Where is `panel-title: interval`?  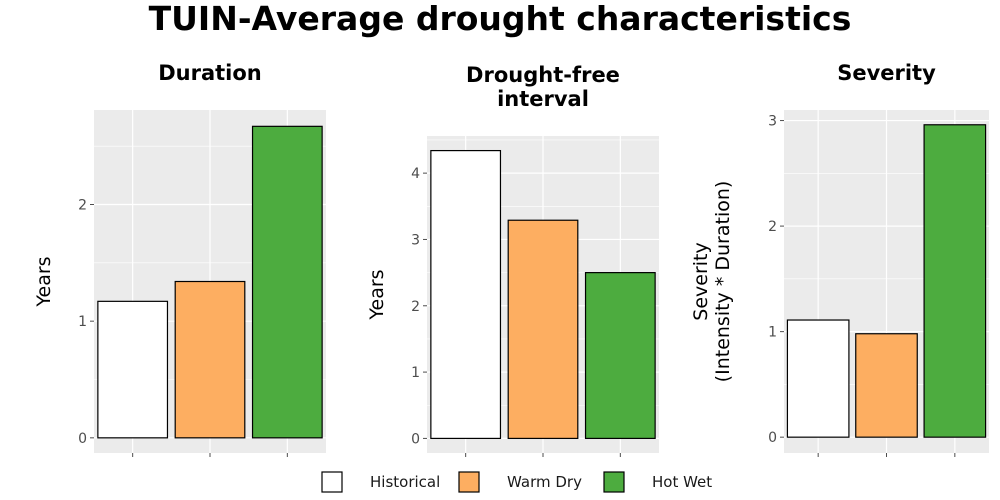
panel-title: interval is located at coordinates (543, 99).